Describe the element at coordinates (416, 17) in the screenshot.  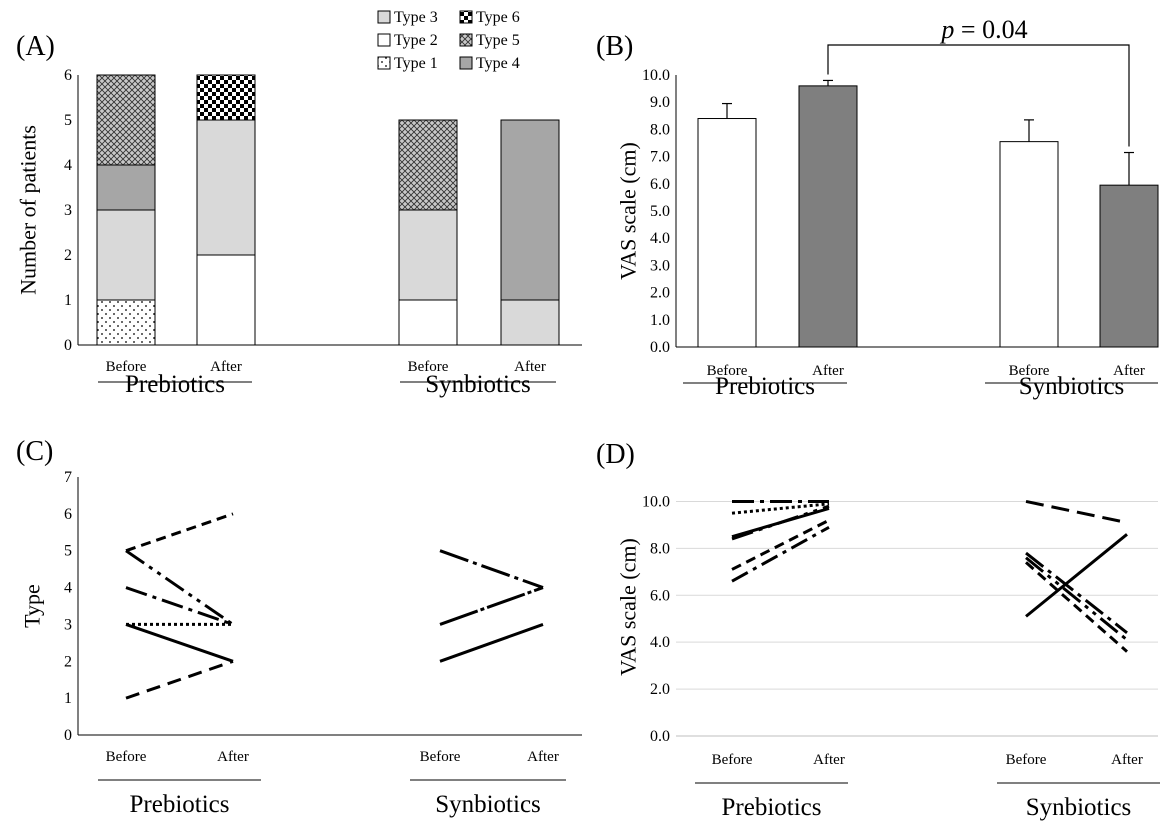
I see `legend-label: Type 3` at that location.